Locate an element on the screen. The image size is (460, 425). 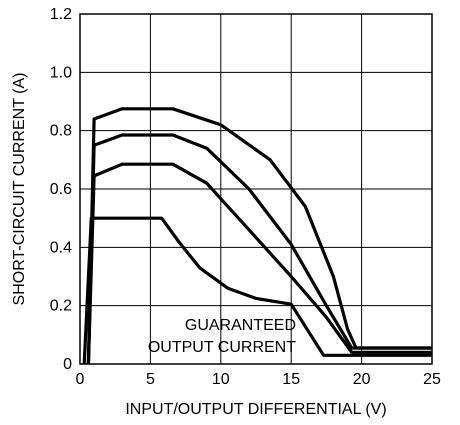
annotation-line-1: GUARANTEED is located at coordinates (240, 325).